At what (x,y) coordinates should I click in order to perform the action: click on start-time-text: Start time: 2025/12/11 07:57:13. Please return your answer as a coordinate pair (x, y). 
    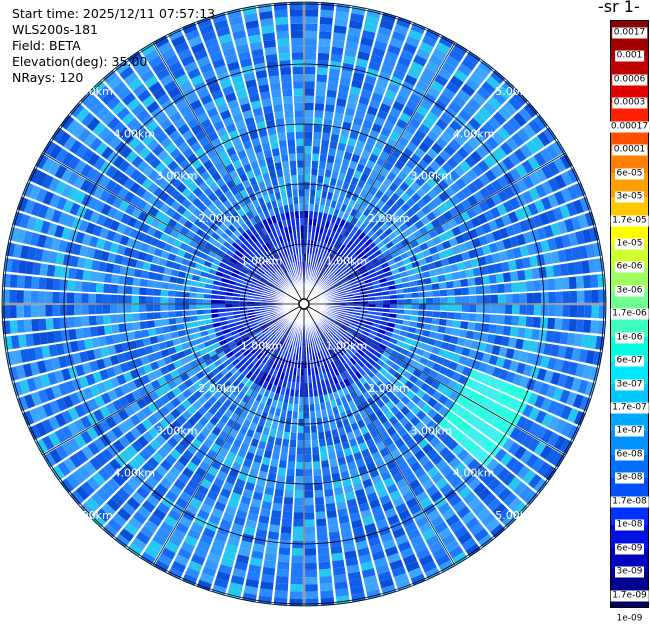
    Looking at the image, I should click on (114, 13).